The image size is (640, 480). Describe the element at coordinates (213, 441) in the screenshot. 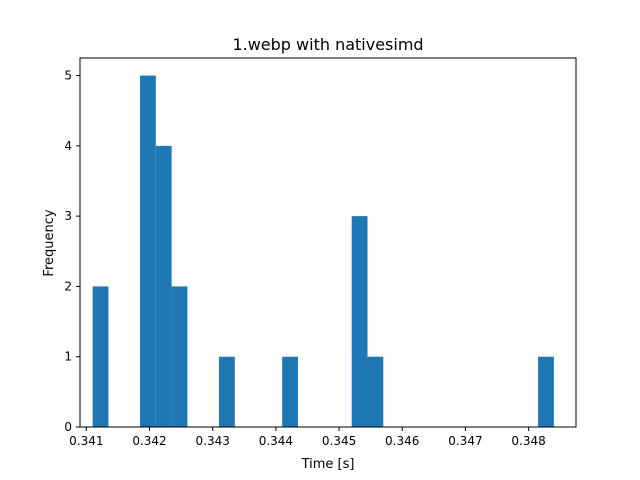

I see `x-tick-label-2: 0.343` at that location.